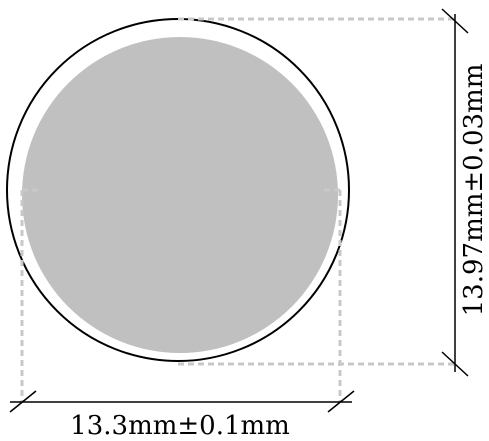  Describe the element at coordinates (455, 192) in the screenshot. I see `height-dimension-line` at that location.